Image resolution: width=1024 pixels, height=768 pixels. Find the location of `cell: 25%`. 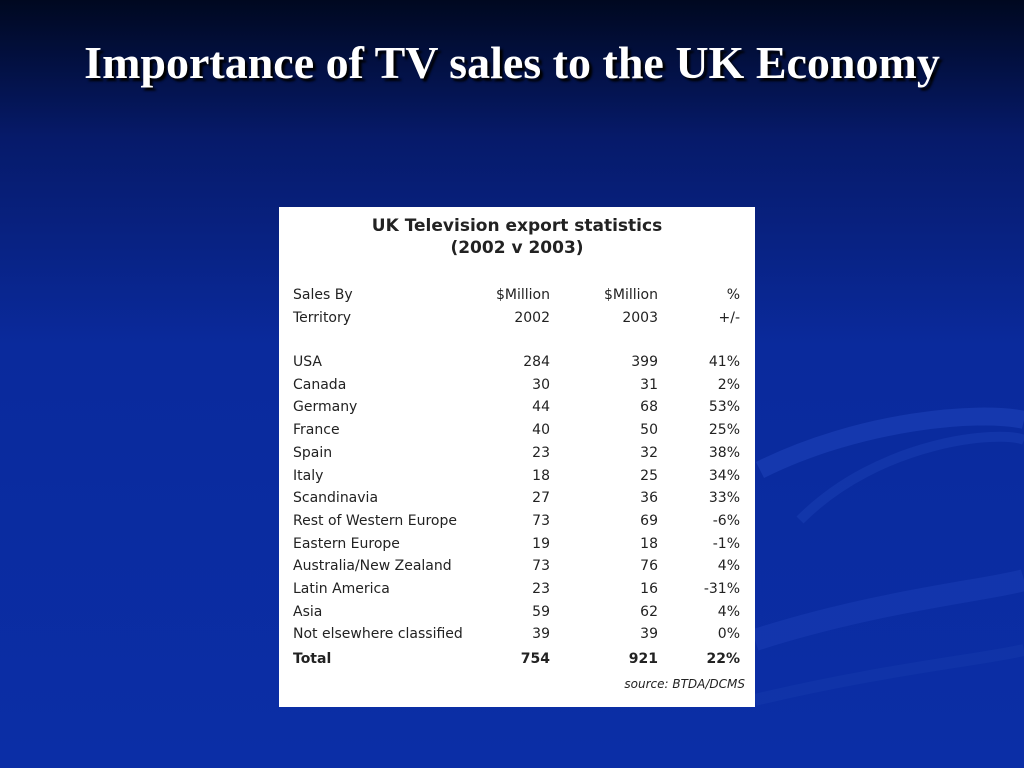

cell: 25% is located at coordinates (724, 430).